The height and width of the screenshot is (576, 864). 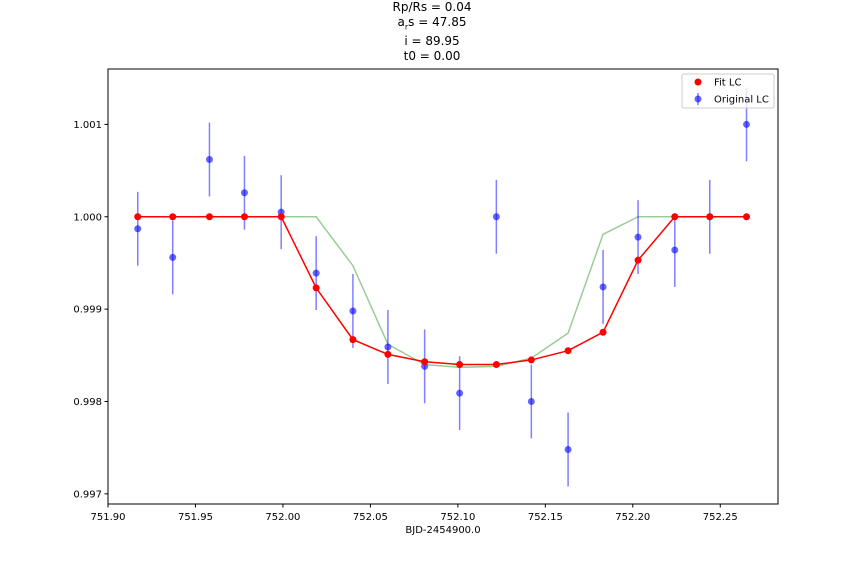 What do you see at coordinates (432, 55) in the screenshot?
I see `title-line-t0: t0 = 0.00` at bounding box center [432, 55].